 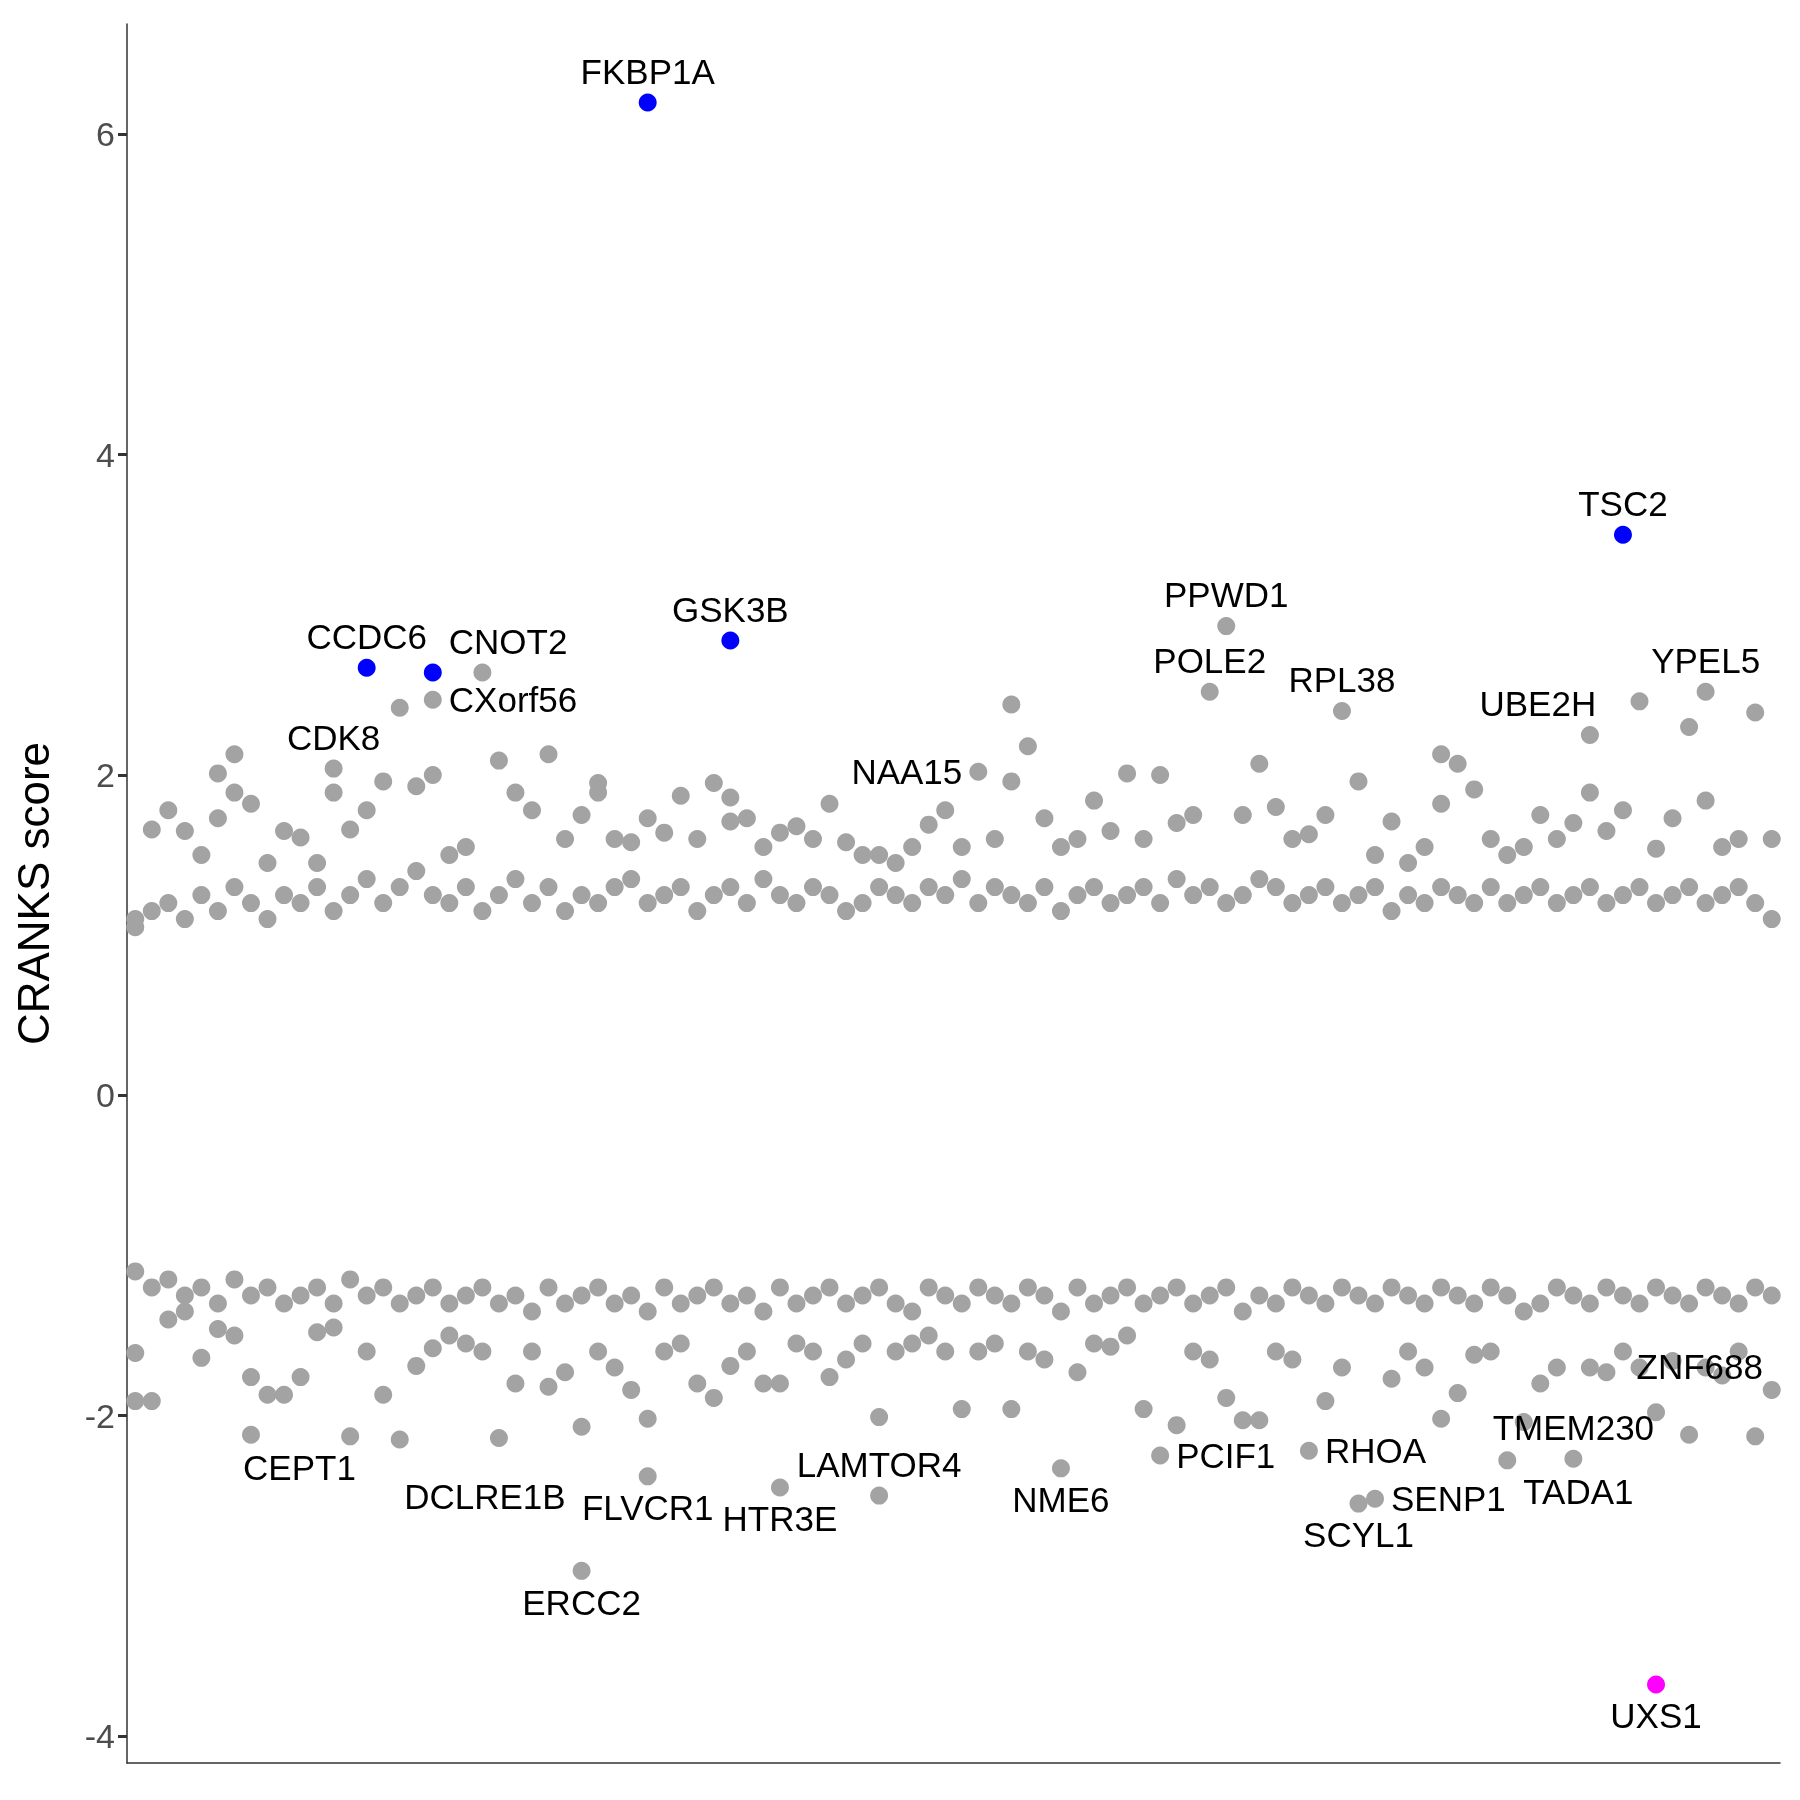 I want to click on data-label: YPEL5, so click(x=1706, y=660).